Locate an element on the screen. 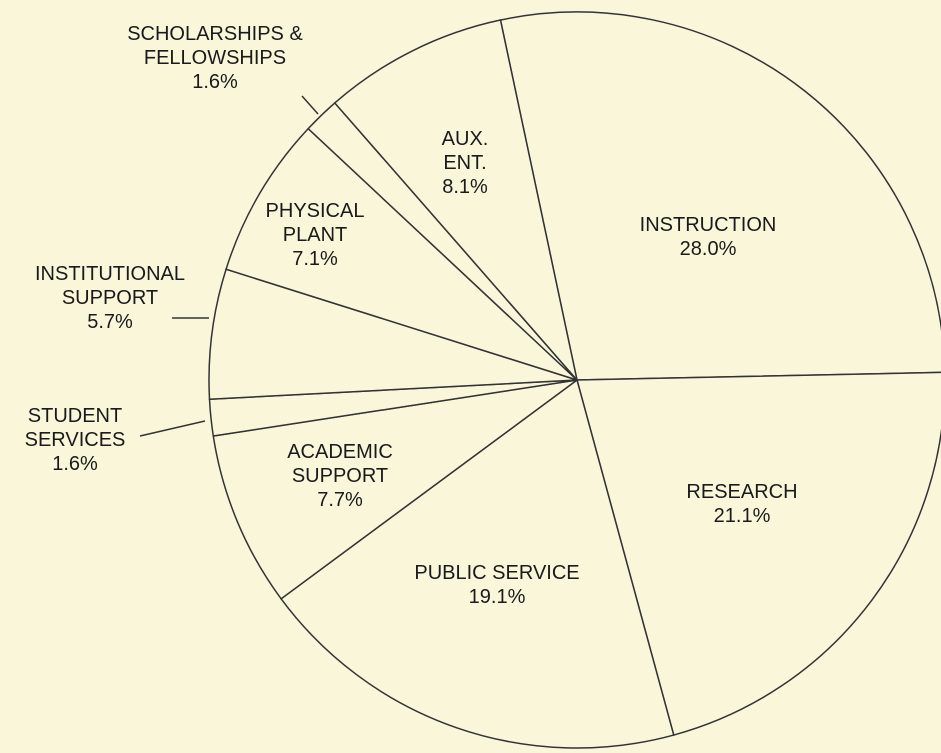 The height and width of the screenshot is (753, 941). slice-label: STUDENT SERVICES 1.6% is located at coordinates (75, 440).